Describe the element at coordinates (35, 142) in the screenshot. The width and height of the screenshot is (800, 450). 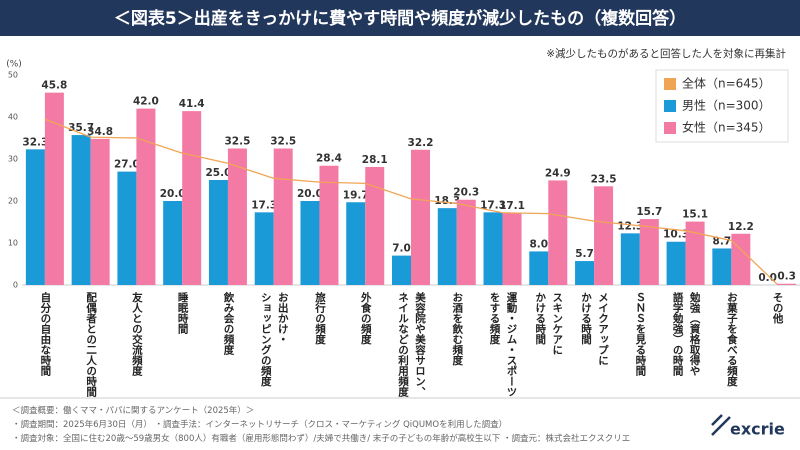
I see `value-label: 32.3` at that location.